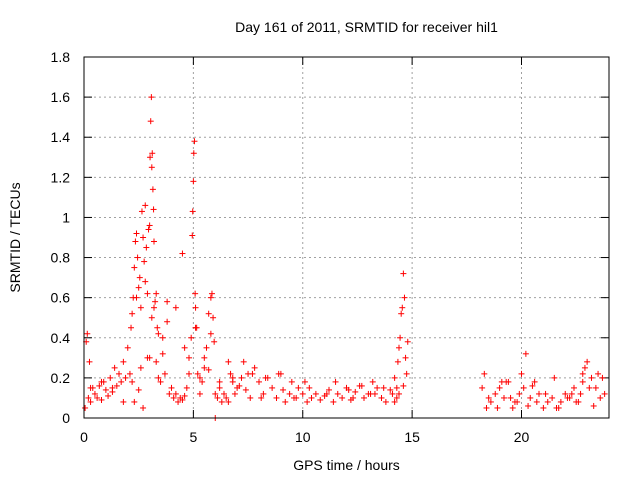 The height and width of the screenshot is (480, 640). Describe the element at coordinates (193, 437) in the screenshot. I see `x-tick-label: 5` at that location.